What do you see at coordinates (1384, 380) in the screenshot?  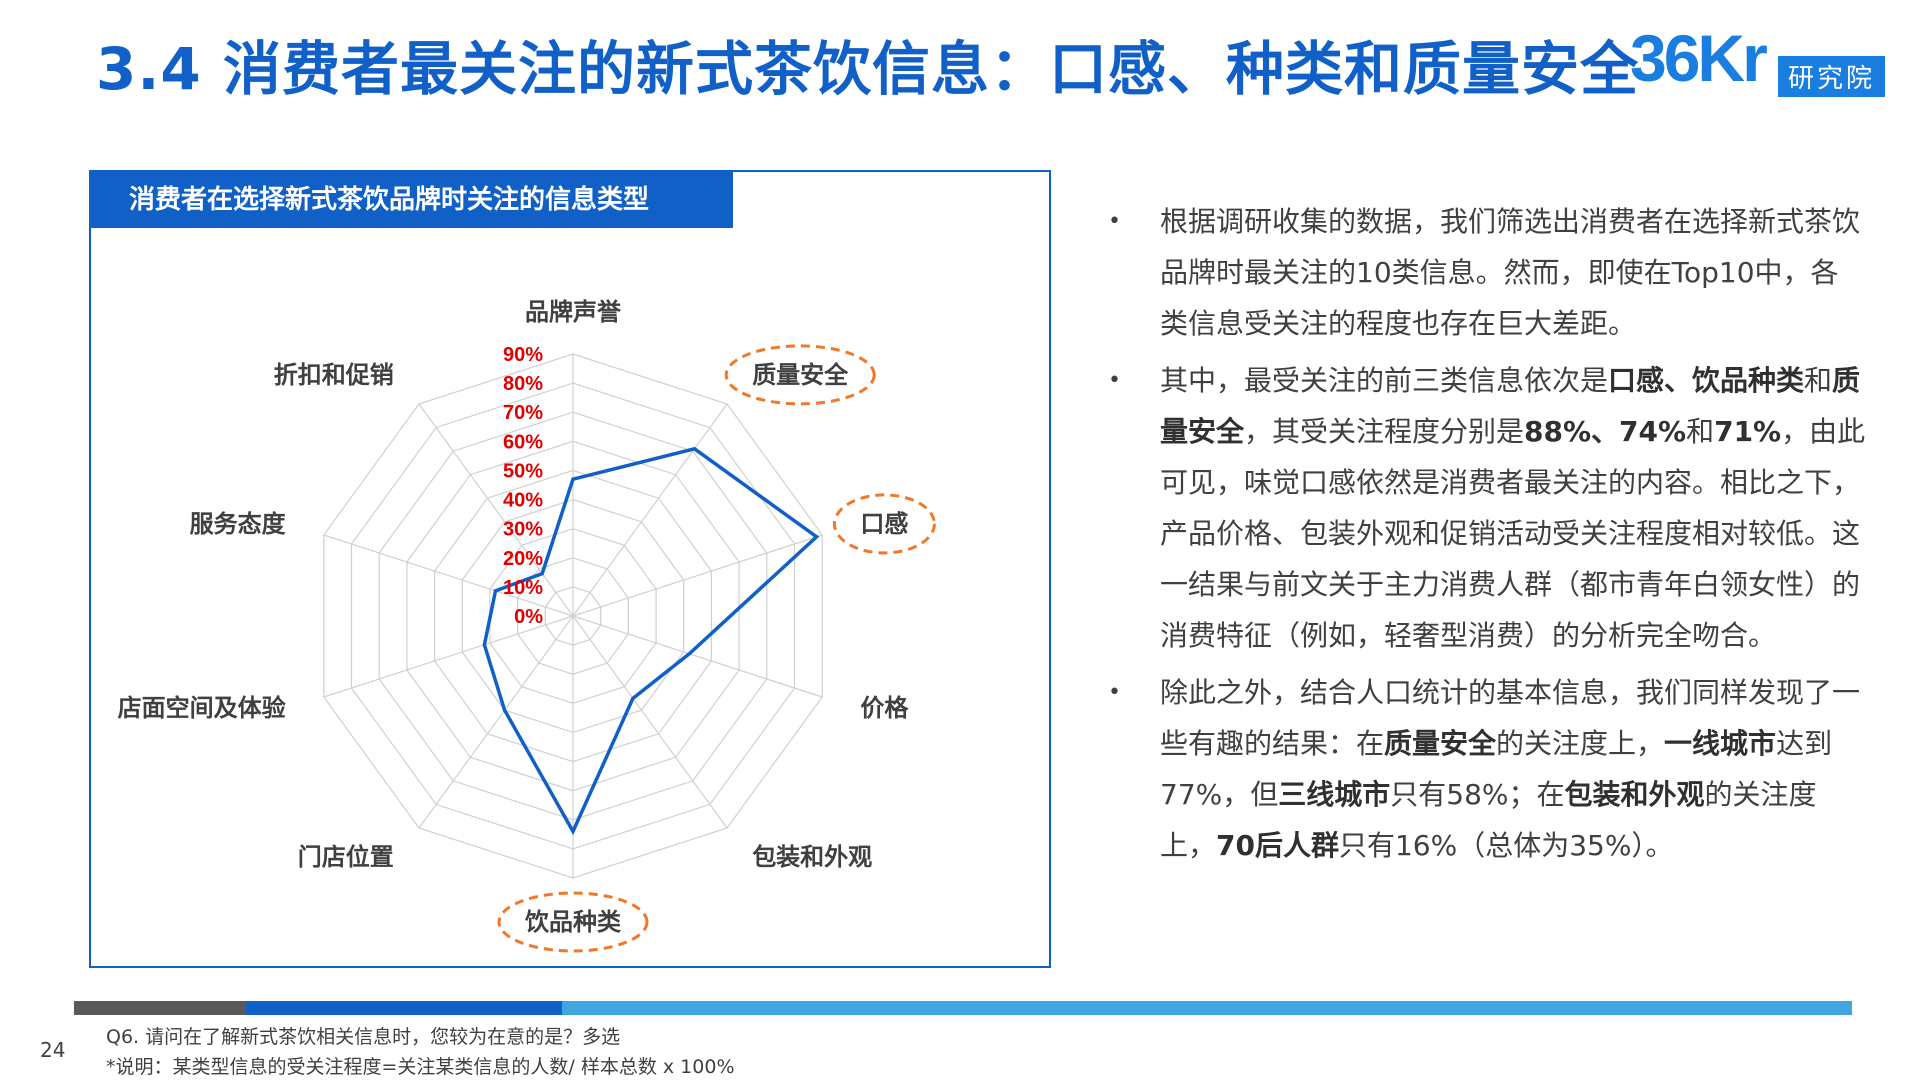 I see `bullet-text: 其中，最受关注的前三类信息依次是` at bounding box center [1384, 380].